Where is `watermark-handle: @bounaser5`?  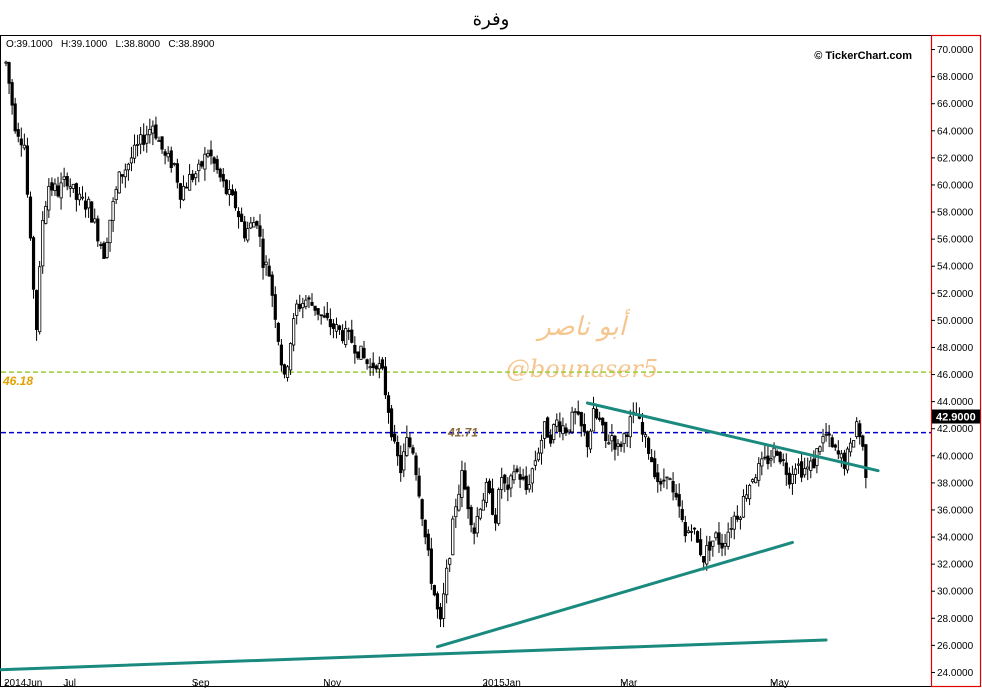 watermark-handle: @bounaser5 is located at coordinates (582, 369).